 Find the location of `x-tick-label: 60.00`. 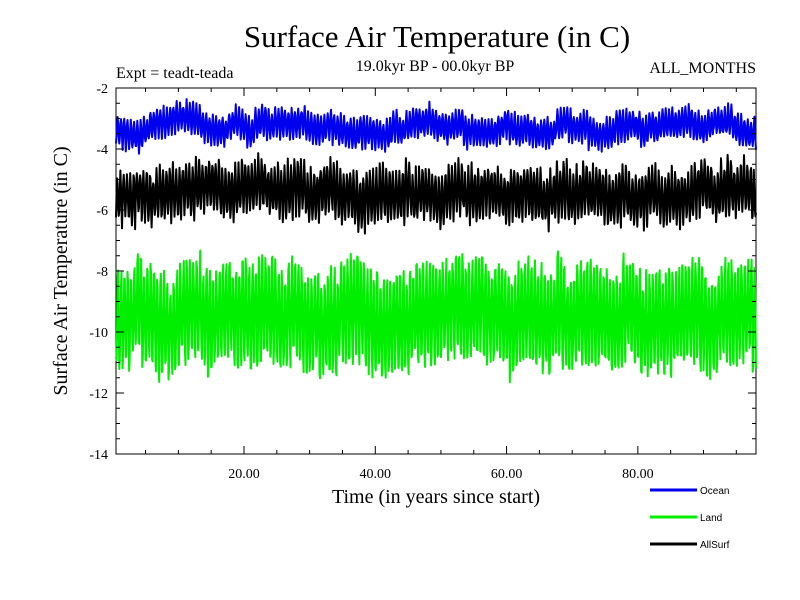

x-tick-label: 60.00 is located at coordinates (507, 474).